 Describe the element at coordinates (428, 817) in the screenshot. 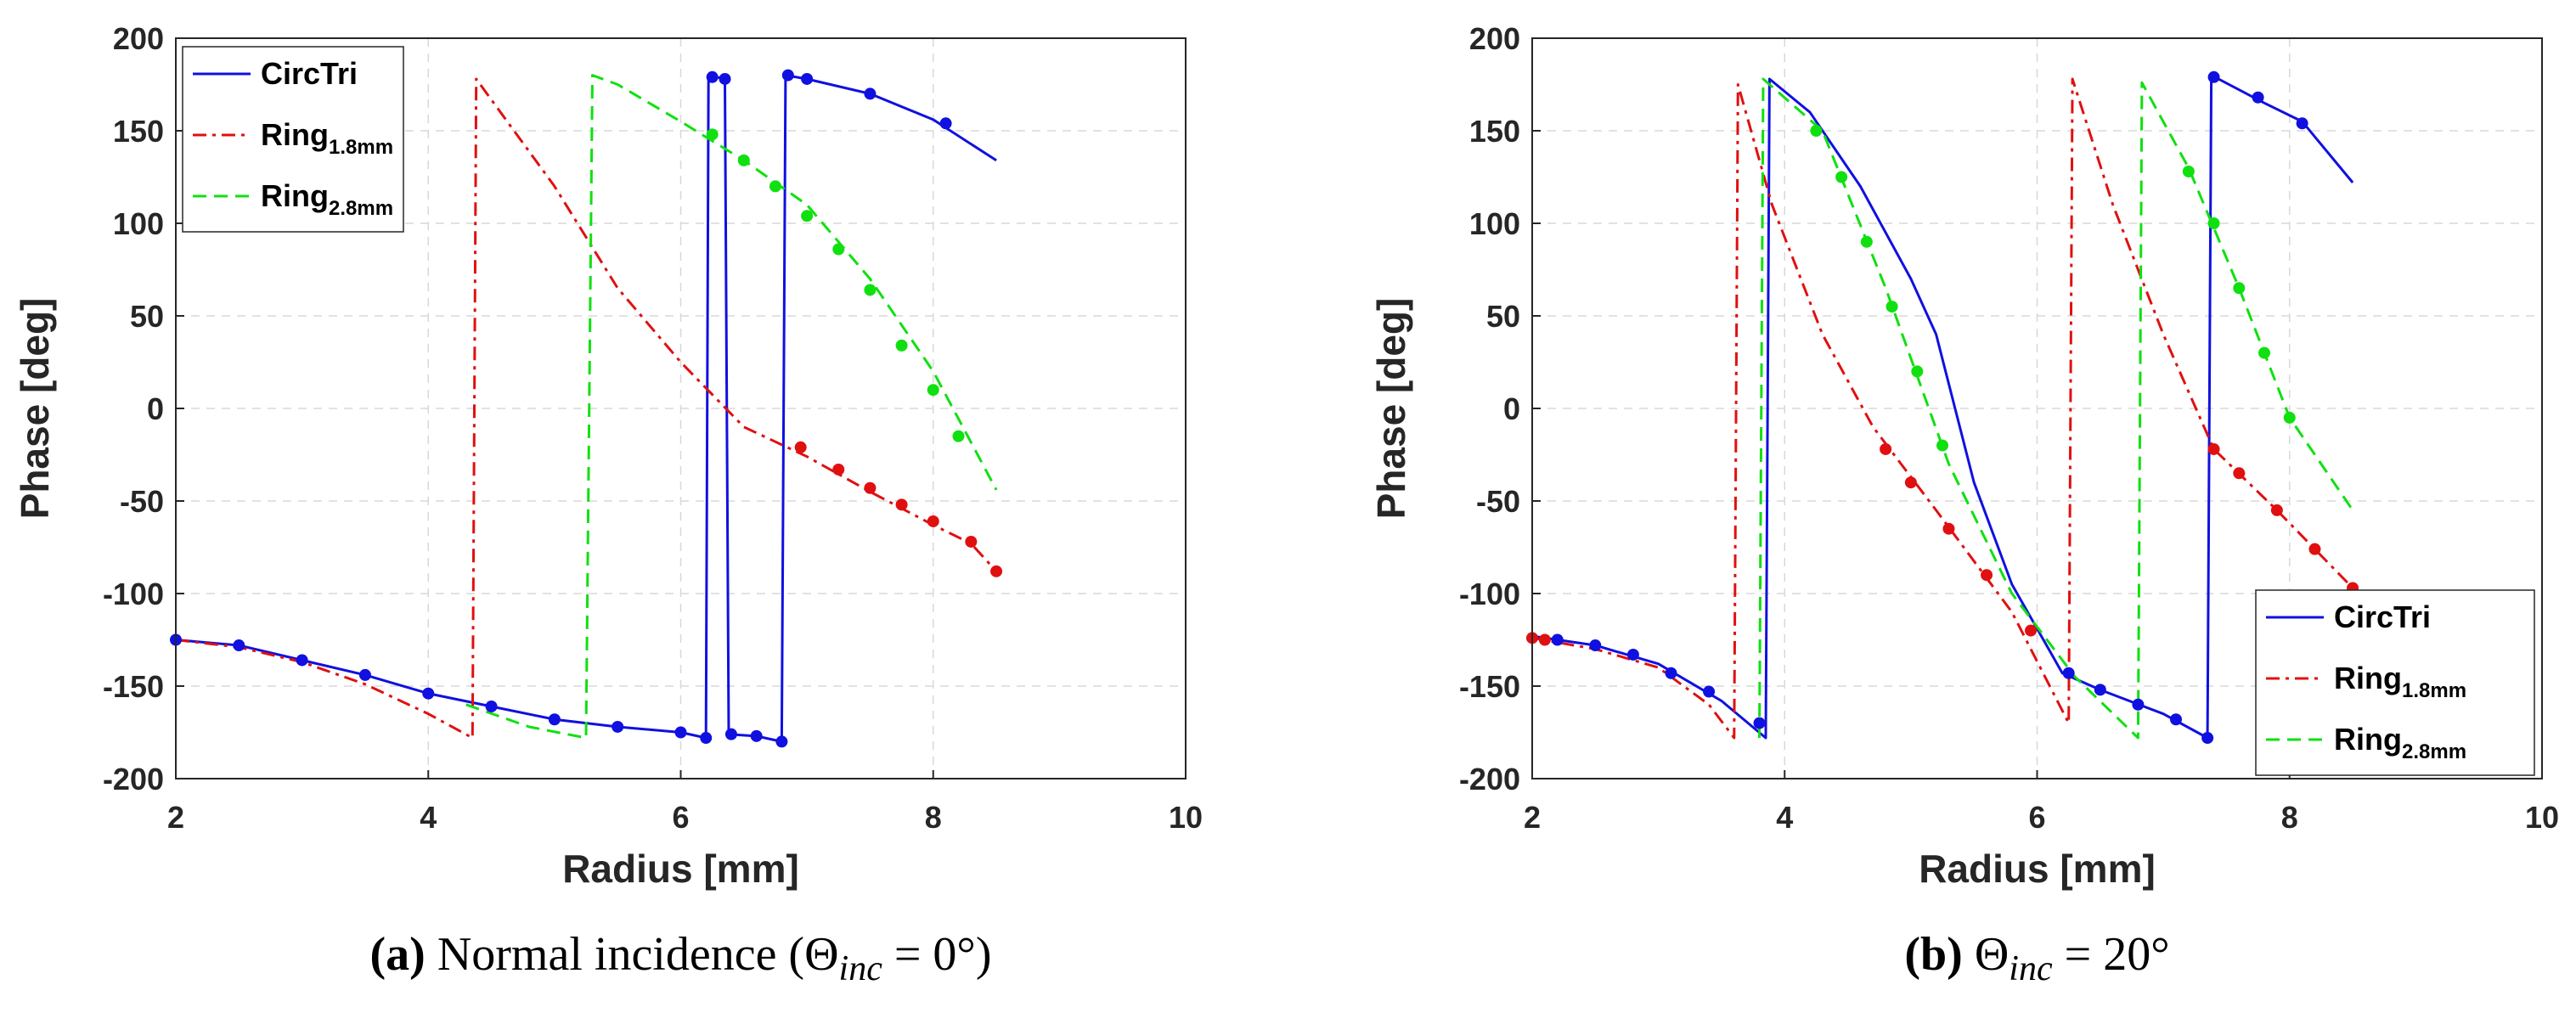

I see `x-tick-label: 4` at that location.